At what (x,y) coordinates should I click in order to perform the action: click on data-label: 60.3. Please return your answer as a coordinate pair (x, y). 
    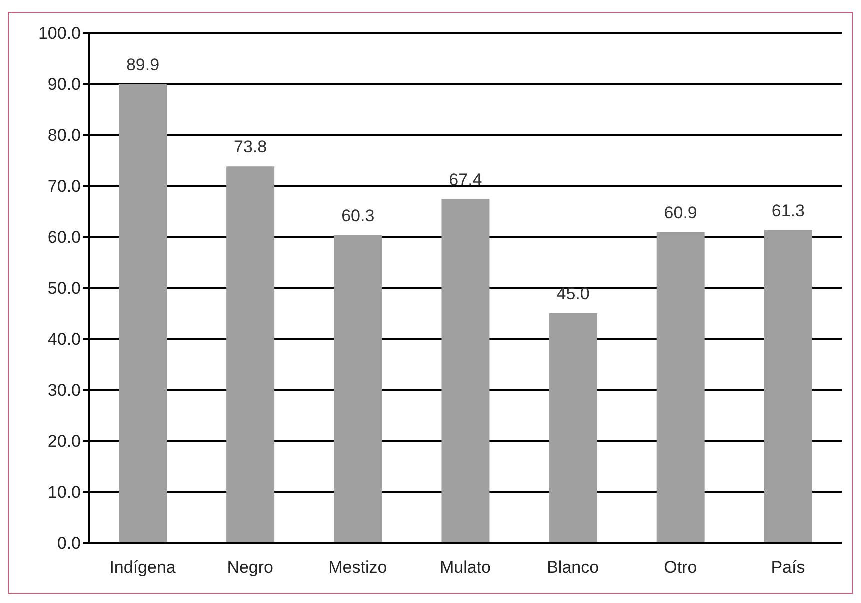
    Looking at the image, I should click on (358, 216).